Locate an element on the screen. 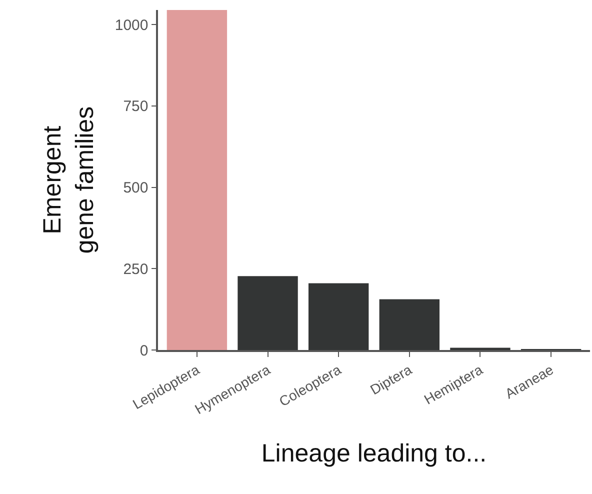 This screenshot has width=592, height=494. y-axis-title: Emergent gene families is located at coordinates (69, 180).